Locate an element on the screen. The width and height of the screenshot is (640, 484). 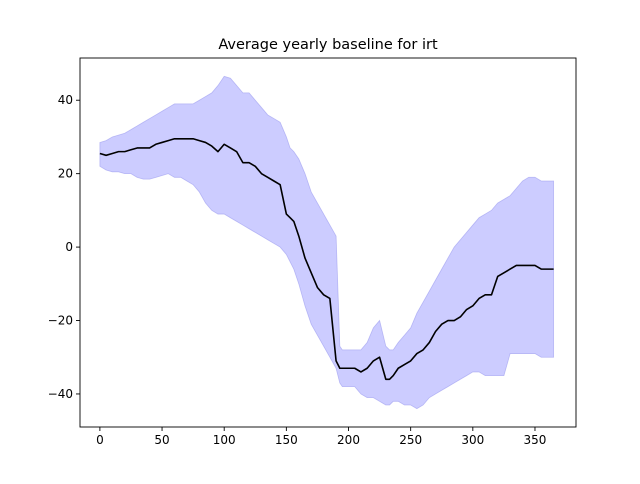
x-tick-label: 350 is located at coordinates (535, 440).